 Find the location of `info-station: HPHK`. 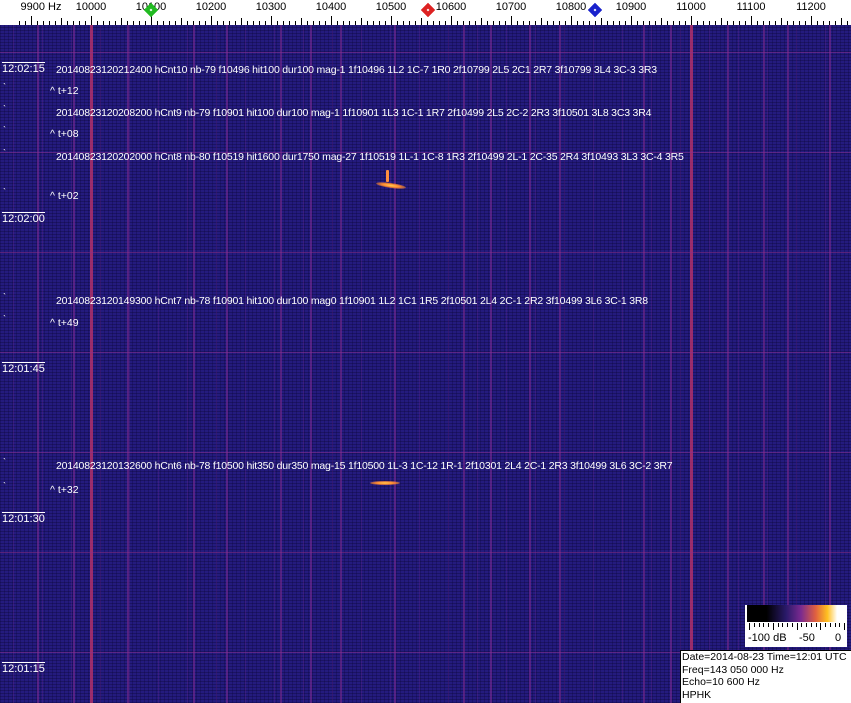

info-station: HPHK is located at coordinates (697, 694).